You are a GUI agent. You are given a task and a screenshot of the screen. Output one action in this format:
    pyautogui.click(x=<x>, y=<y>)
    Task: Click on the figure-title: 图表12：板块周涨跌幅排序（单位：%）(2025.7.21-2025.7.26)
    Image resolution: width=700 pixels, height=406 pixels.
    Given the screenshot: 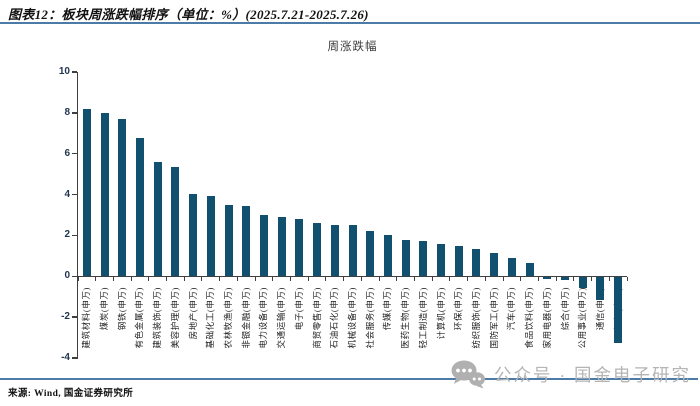 What is the action you would take?
    pyautogui.click(x=188, y=14)
    